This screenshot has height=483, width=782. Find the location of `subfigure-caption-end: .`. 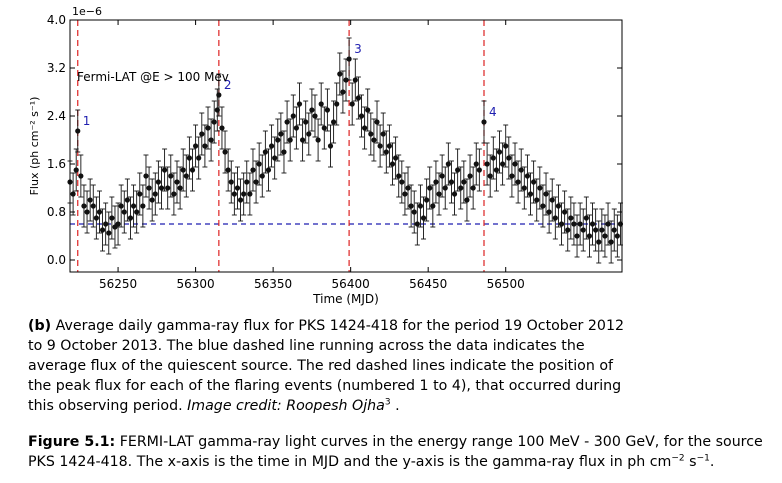

subfigure-caption-end: . is located at coordinates (395, 406).